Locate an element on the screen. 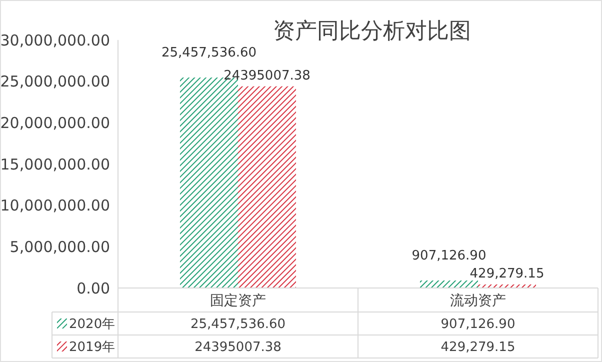 This screenshot has height=362, width=602. data-label: 907,126.90 is located at coordinates (478, 324).